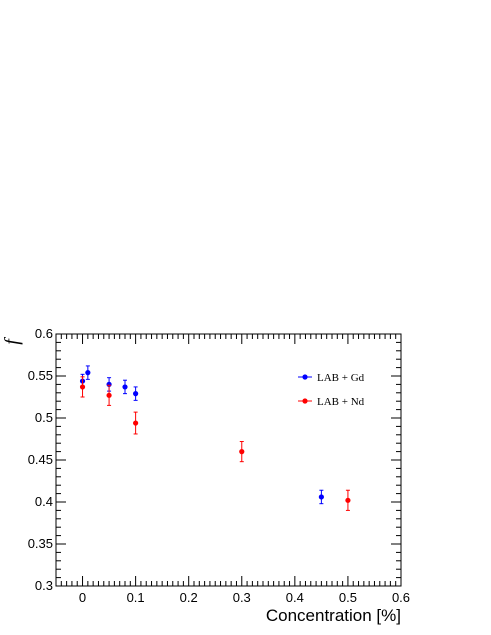 This screenshot has width=491, height=635. Describe the element at coordinates (40, 375) in the screenshot. I see `y-tick-label: 0.55` at that location.